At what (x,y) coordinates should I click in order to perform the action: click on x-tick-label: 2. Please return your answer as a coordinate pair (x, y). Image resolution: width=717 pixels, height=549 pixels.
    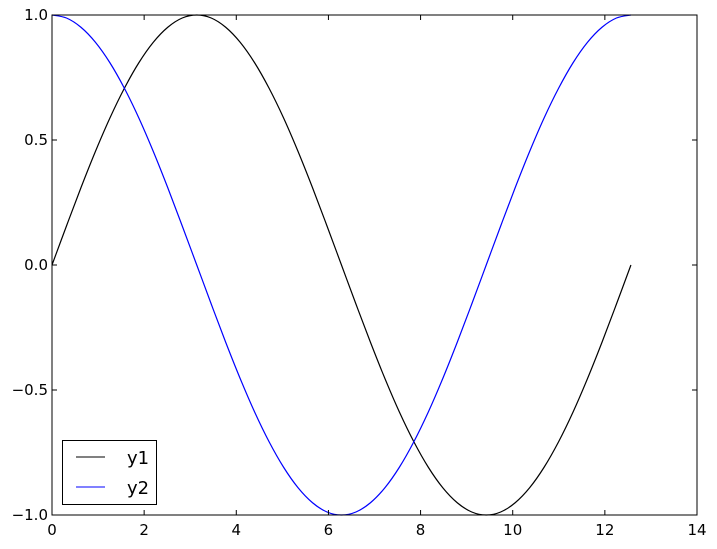
    Looking at the image, I should click on (144, 530).